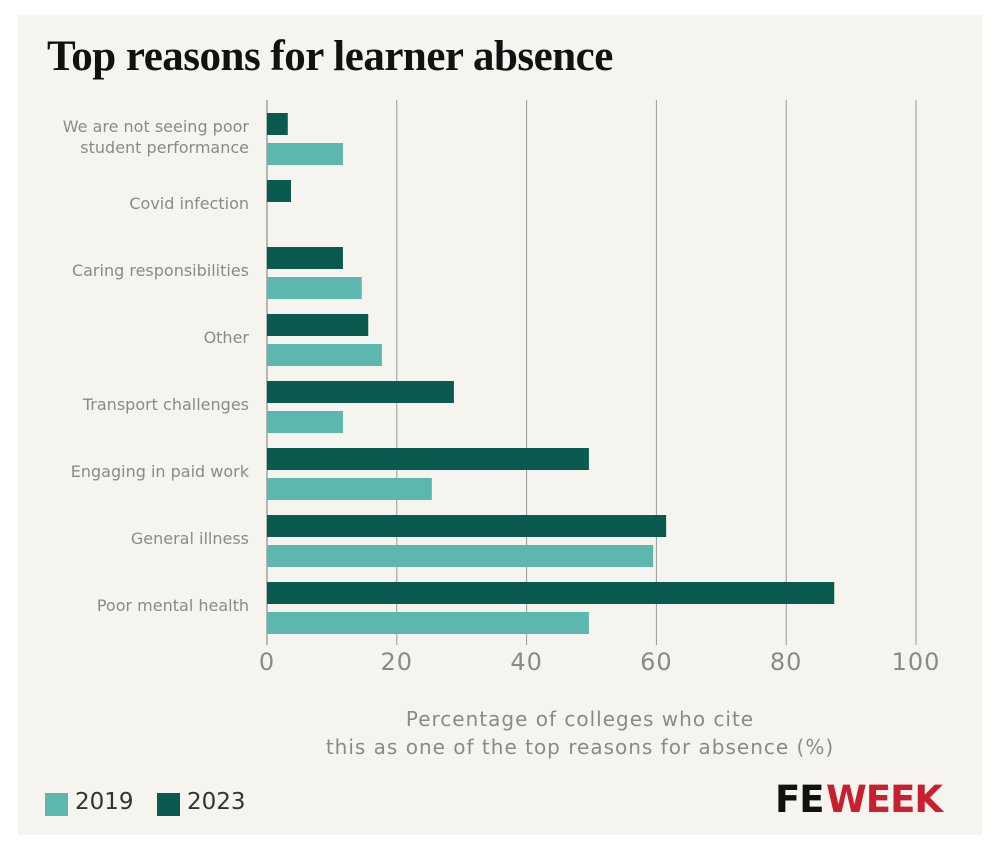 The height and width of the screenshot is (850, 1000). I want to click on legend-label: 2023, so click(216, 802).